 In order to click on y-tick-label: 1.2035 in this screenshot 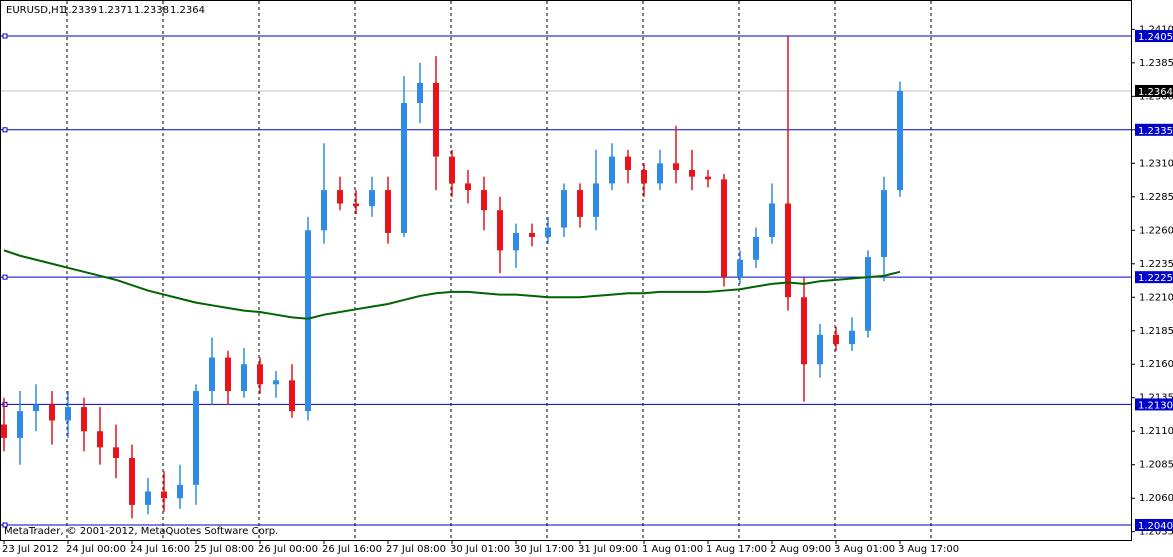, I will do `click(1156, 532)`.